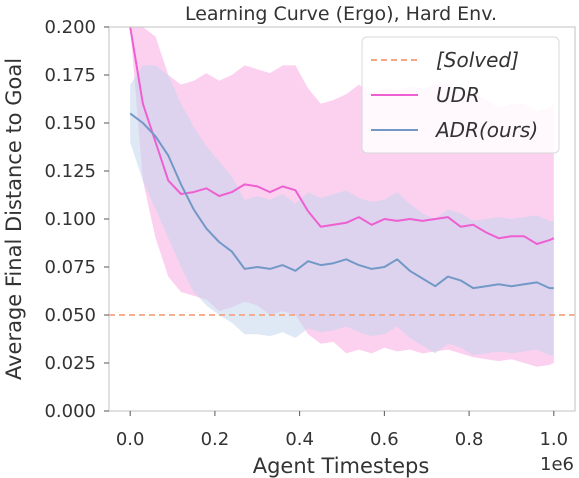 The image size is (579, 478). Describe the element at coordinates (70, 219) in the screenshot. I see `y-tick-label: 0.100` at that location.